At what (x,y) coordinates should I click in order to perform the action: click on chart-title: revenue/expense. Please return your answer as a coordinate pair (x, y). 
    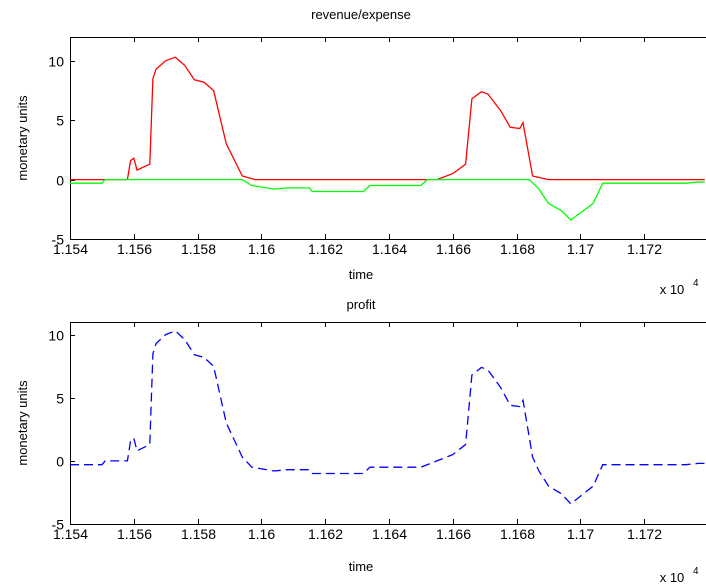
    Looking at the image, I should click on (361, 14).